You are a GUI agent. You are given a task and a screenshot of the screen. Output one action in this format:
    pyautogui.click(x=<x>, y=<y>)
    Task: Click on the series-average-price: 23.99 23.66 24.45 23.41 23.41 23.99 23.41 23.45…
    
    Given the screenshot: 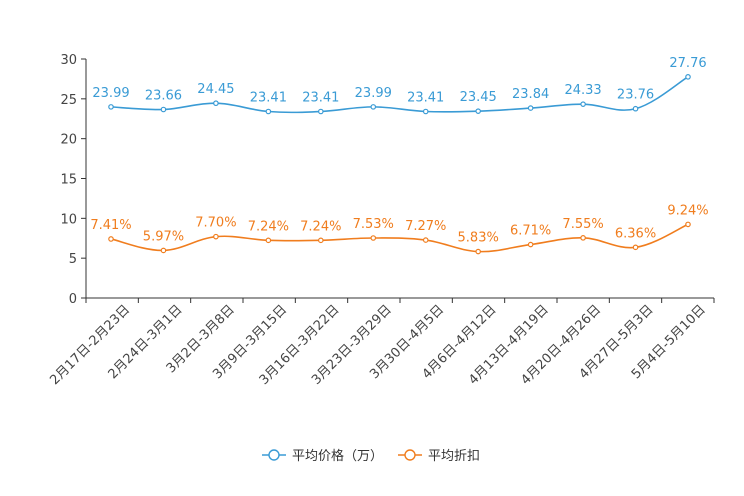 What is the action you would take?
    pyautogui.click(x=399, y=85)
    